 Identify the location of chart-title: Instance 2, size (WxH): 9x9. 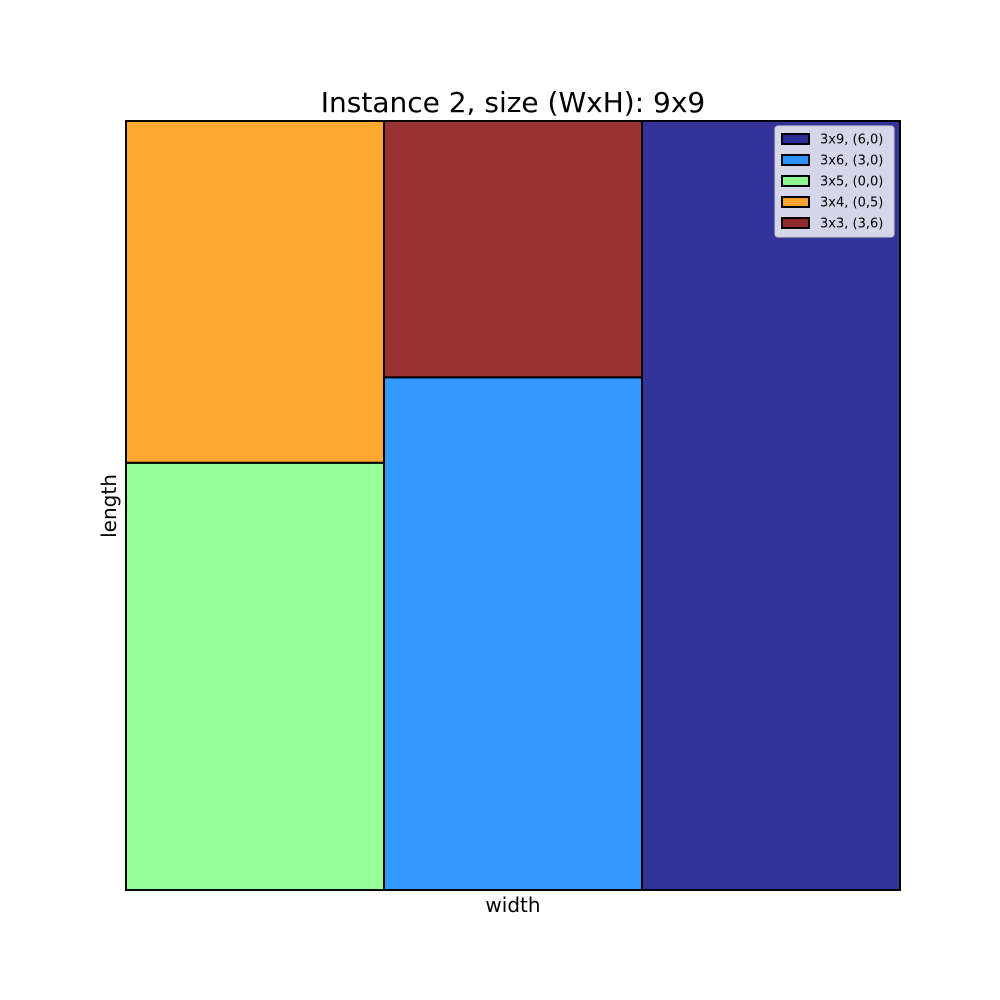
(513, 102).